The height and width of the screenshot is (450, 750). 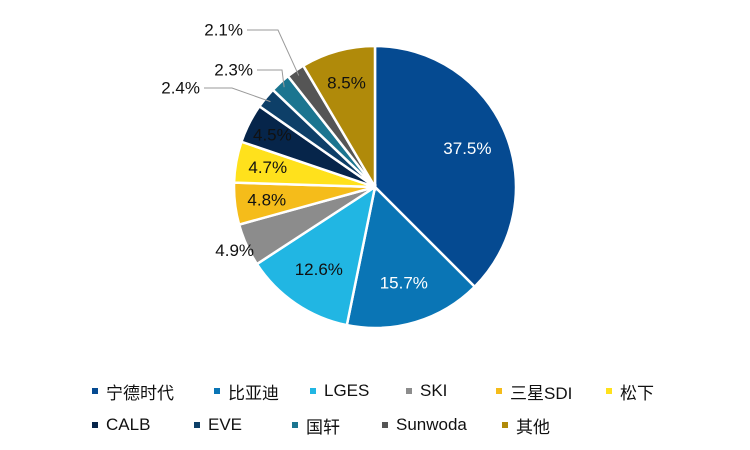 I want to click on legend-row-1: 宁德时代 比亚迪 LGES SKI 三星SDI 松下, so click(x=392, y=391).